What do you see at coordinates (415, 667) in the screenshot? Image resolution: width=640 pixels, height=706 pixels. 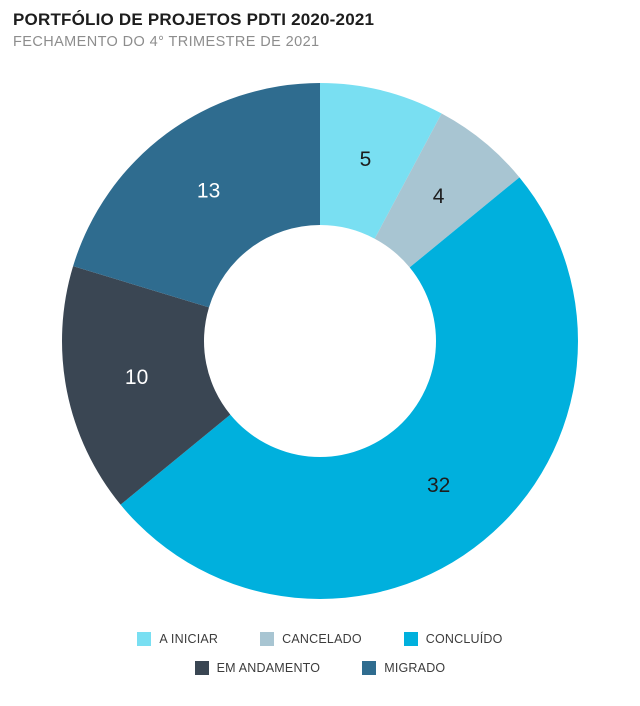 I see `legend-label-migrado: MIGRADO` at bounding box center [415, 667].